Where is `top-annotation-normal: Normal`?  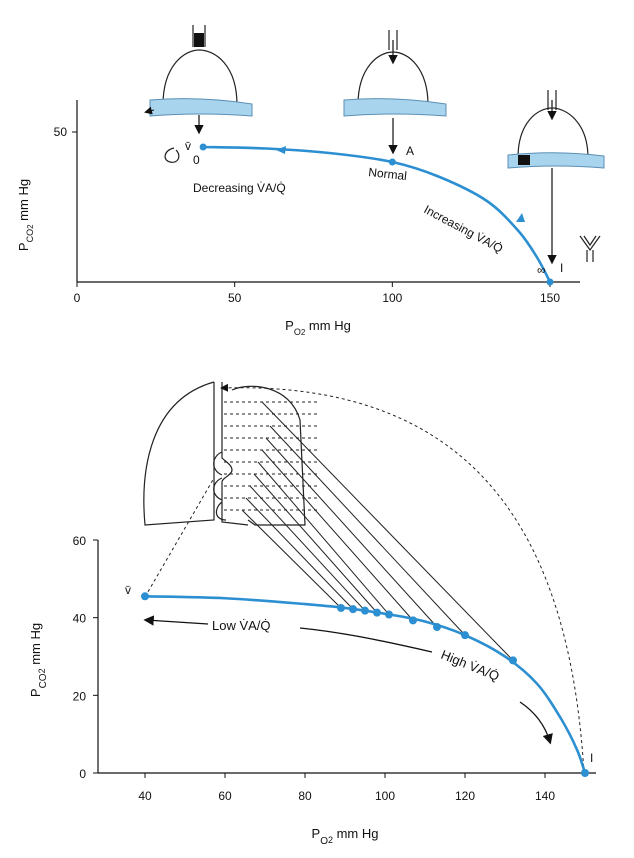
top-annotation-normal: Normal is located at coordinates (388, 174).